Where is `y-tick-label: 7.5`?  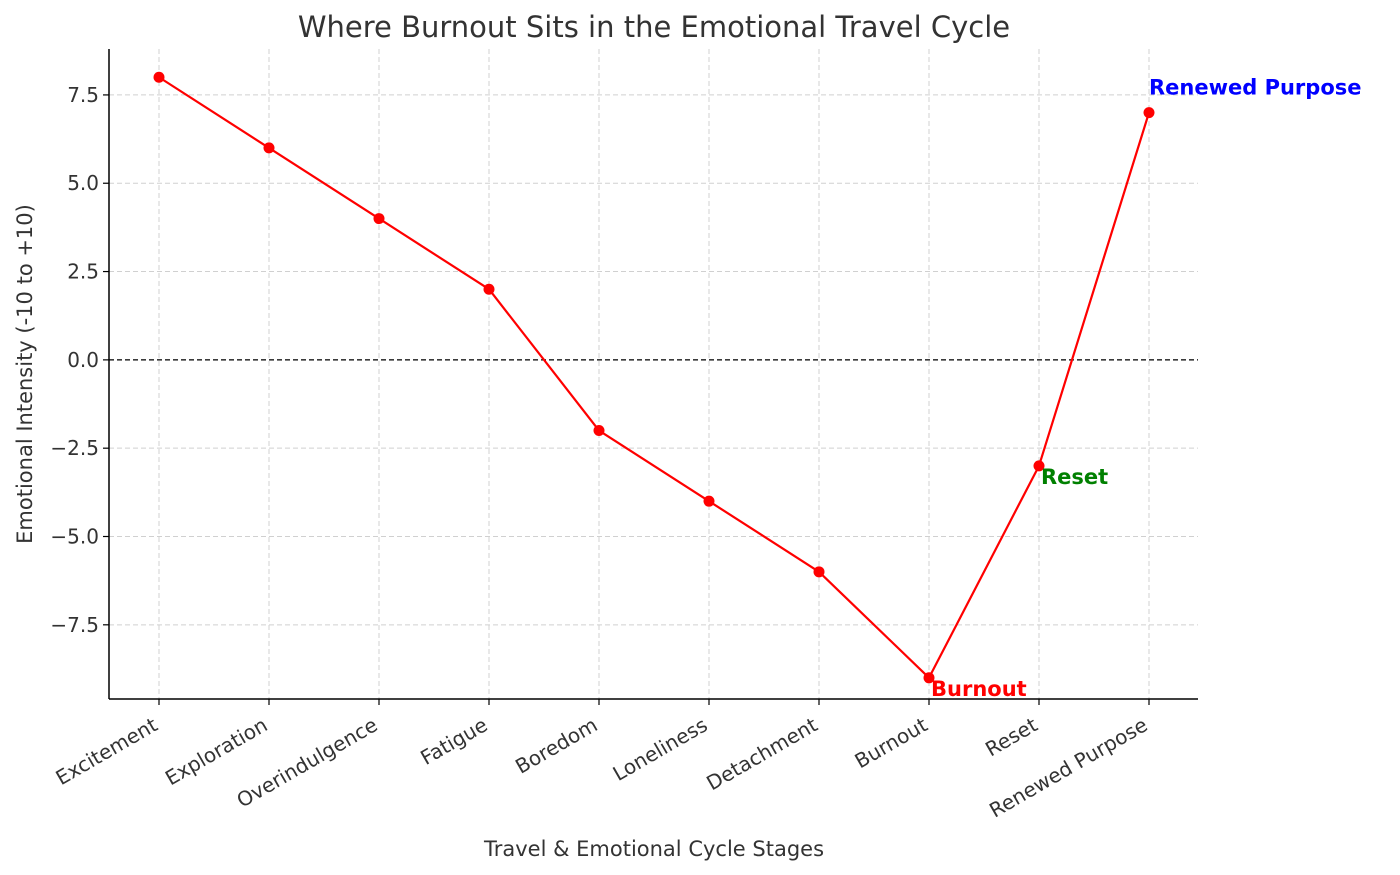 y-tick-label: 7.5 is located at coordinates (83, 95).